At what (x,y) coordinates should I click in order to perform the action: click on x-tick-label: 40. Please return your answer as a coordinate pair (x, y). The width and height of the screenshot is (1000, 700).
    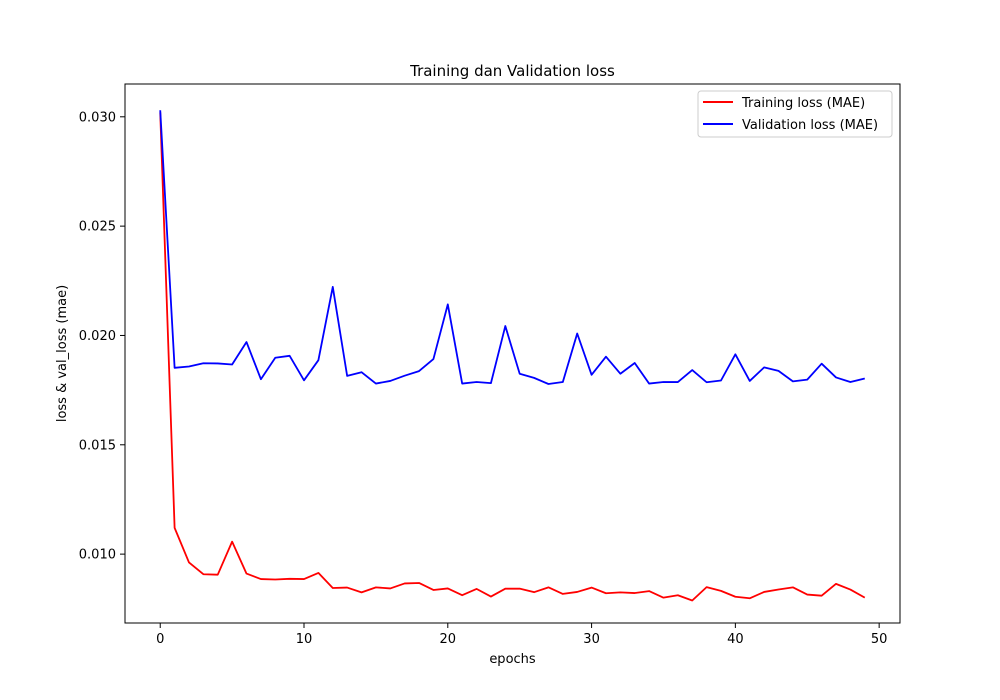
    Looking at the image, I should click on (735, 639).